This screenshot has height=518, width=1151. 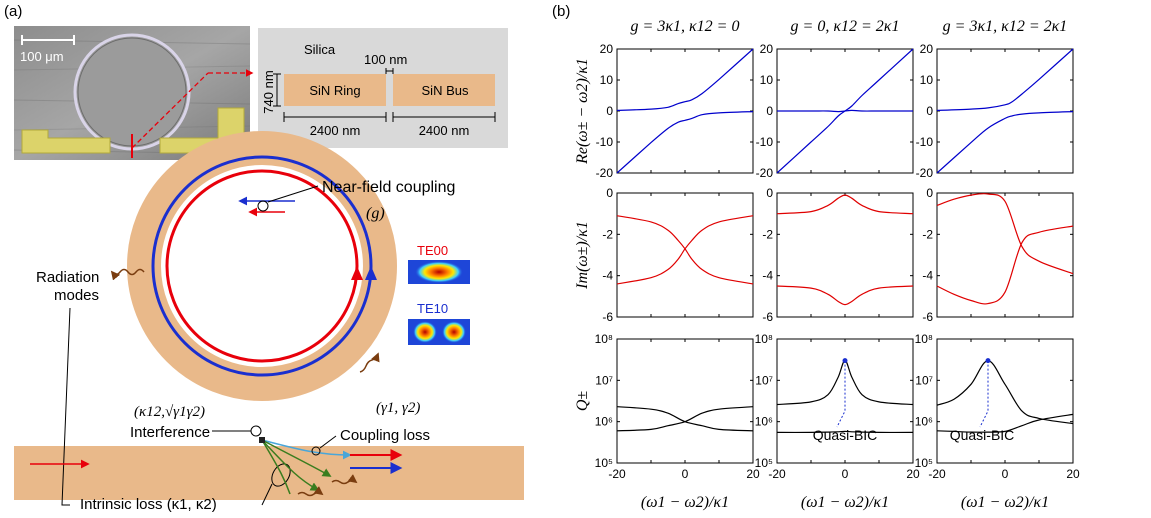 What do you see at coordinates (320, 49) in the screenshot?
I see `silica-label: Silica` at bounding box center [320, 49].